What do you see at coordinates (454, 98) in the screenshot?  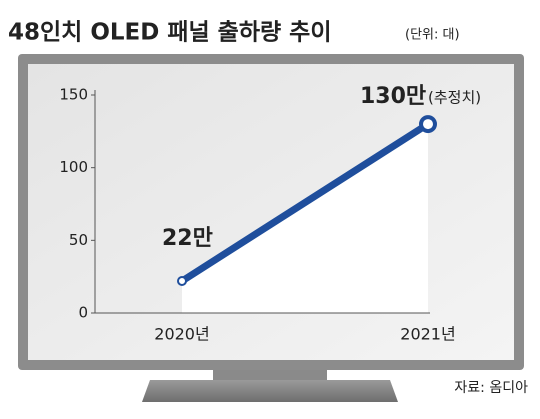 I see `annotation: (추정치)` at bounding box center [454, 98].